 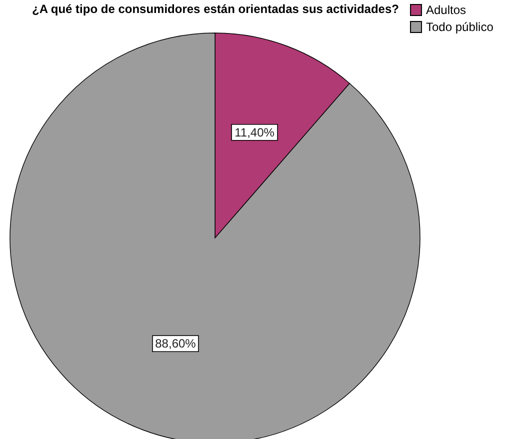 I want to click on chart-title: ¿A qué tipo de consumidores están orientadas sus actividades?, so click(x=215, y=9).